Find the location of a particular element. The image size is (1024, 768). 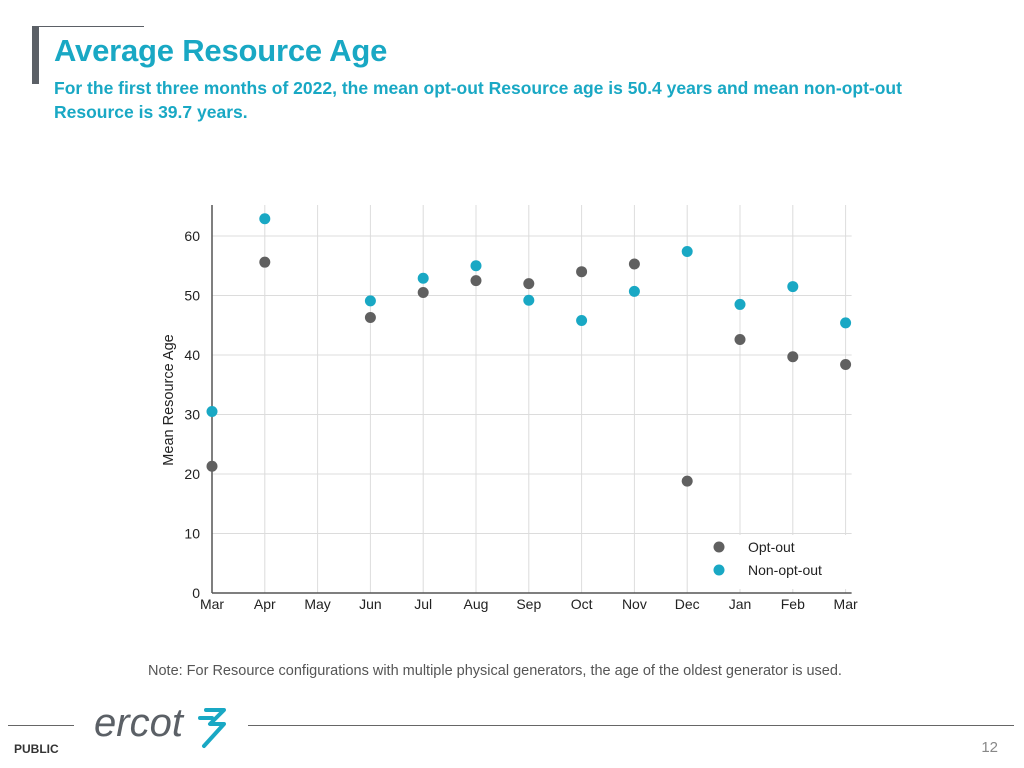

logo-wordmark: ercot is located at coordinates (139, 723).